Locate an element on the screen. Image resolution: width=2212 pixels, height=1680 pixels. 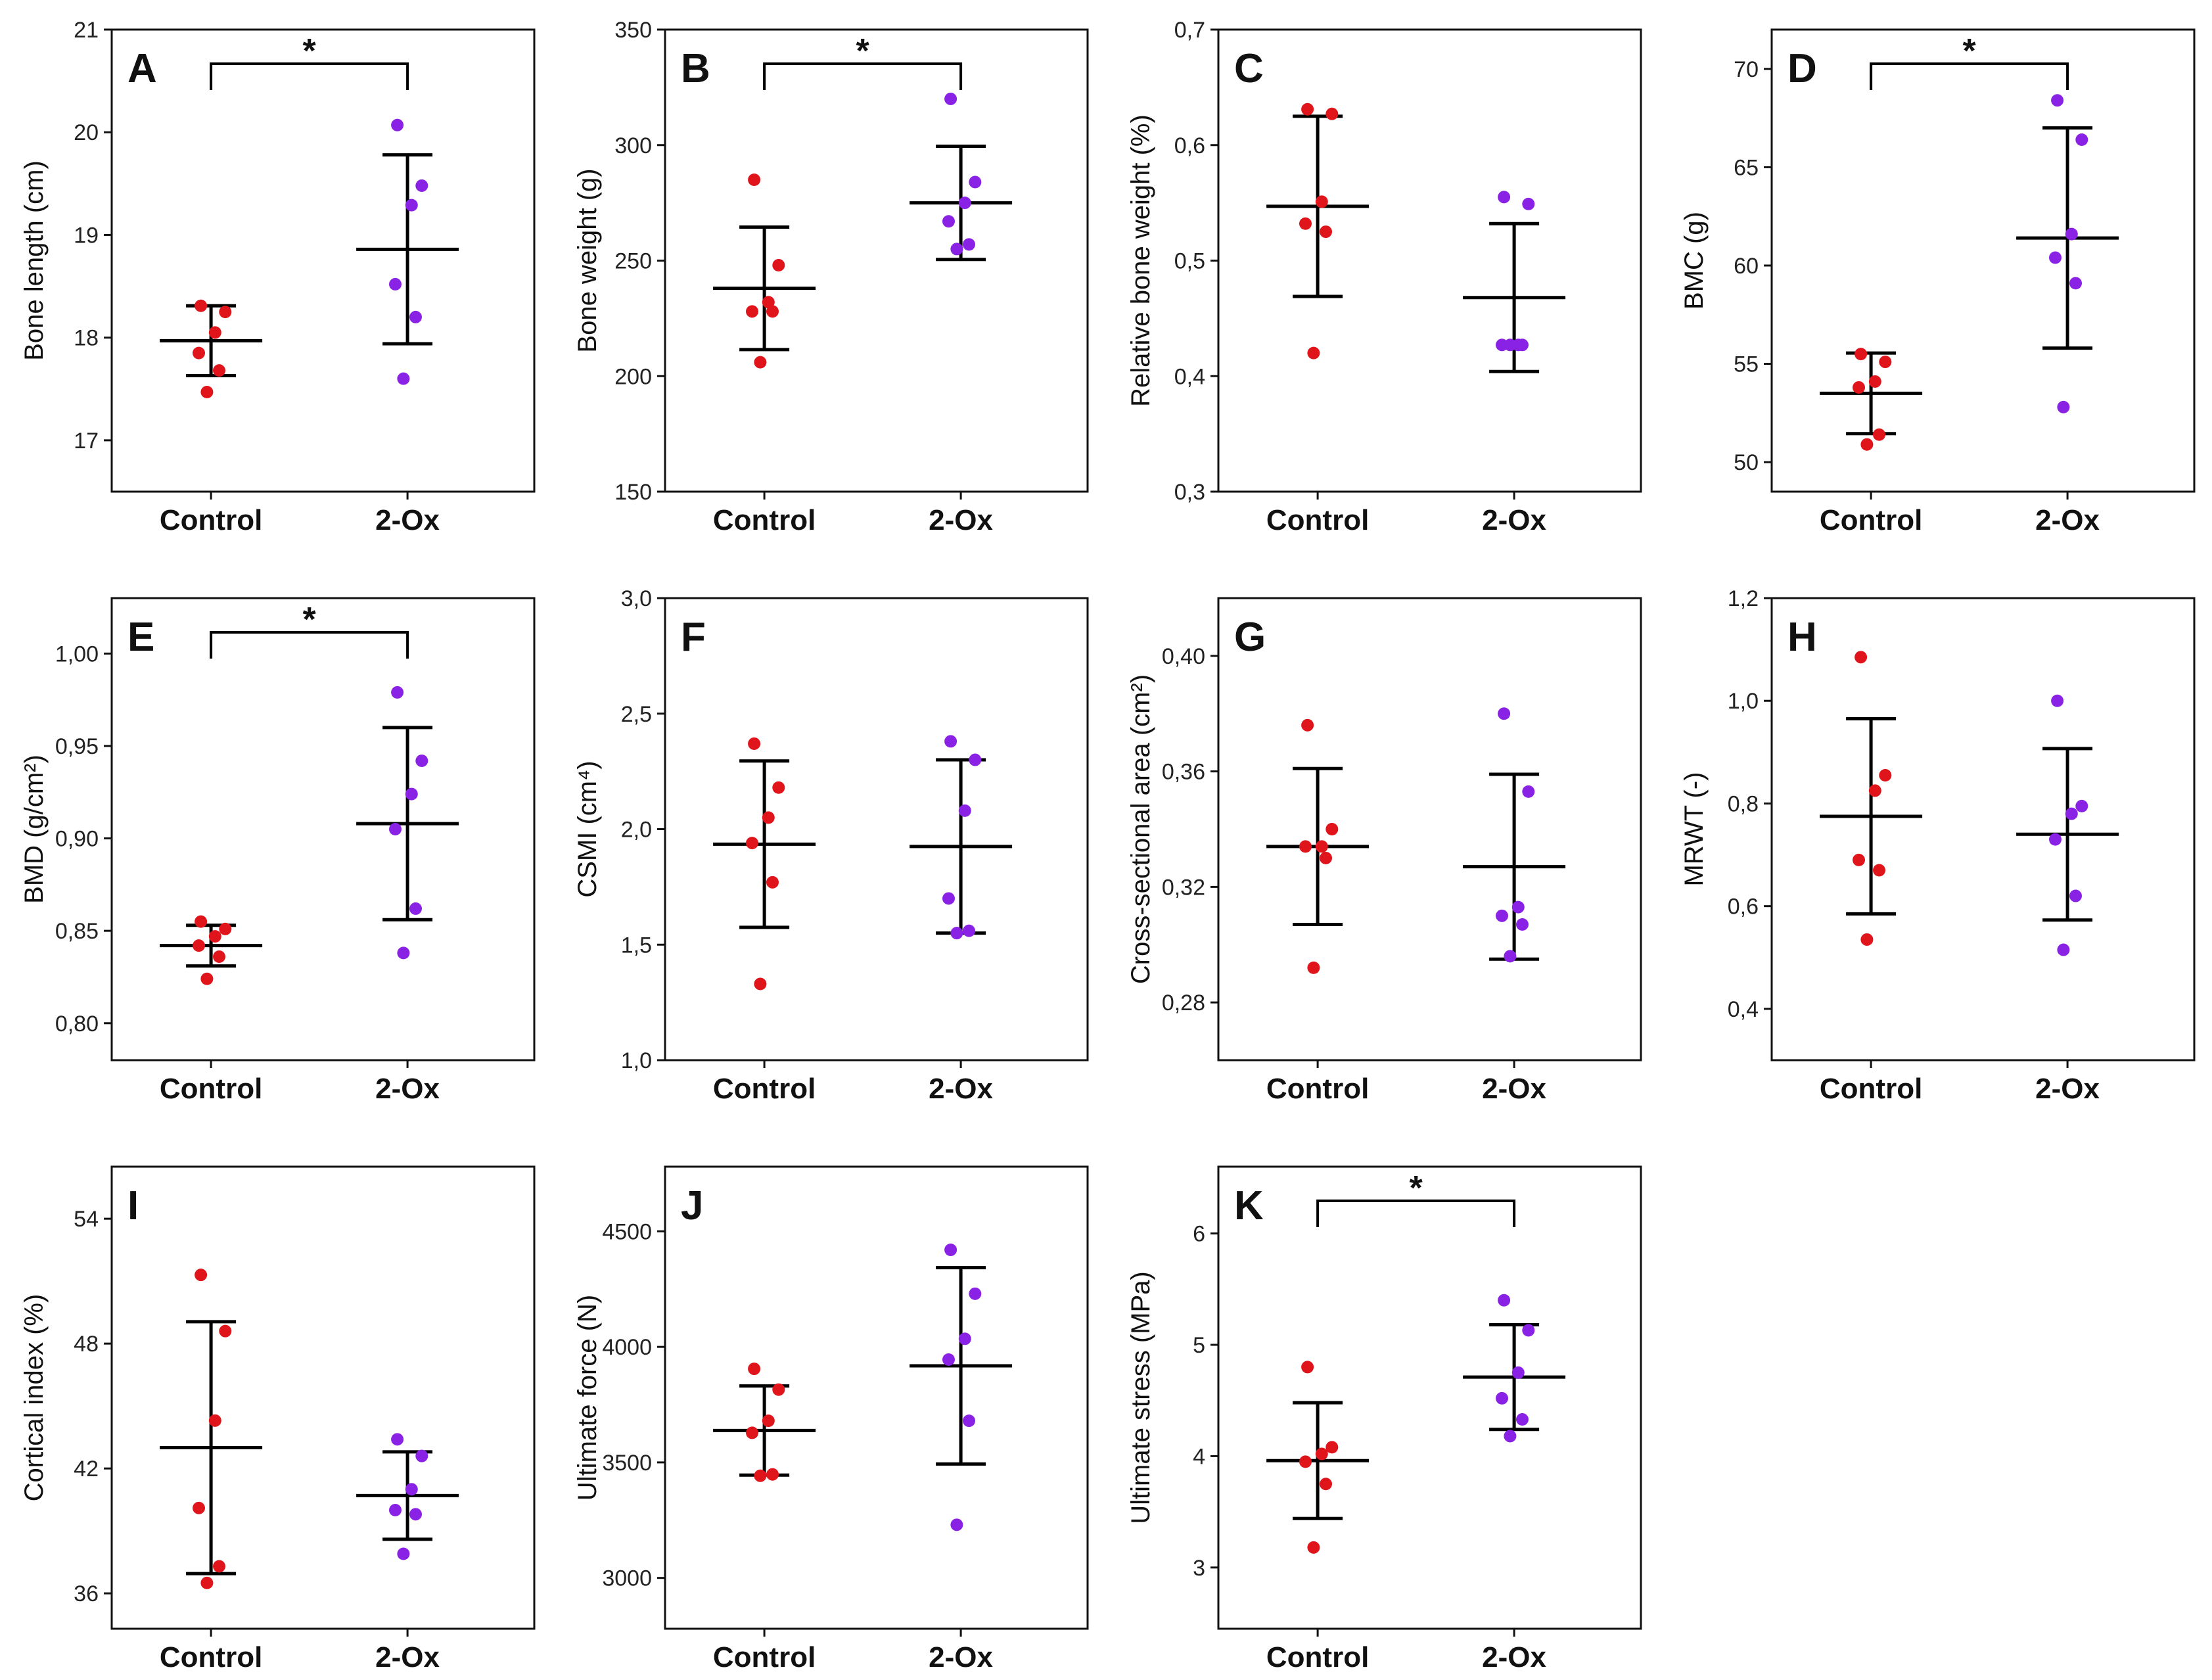
y-tick-label: 3 is located at coordinates (1199, 1568).